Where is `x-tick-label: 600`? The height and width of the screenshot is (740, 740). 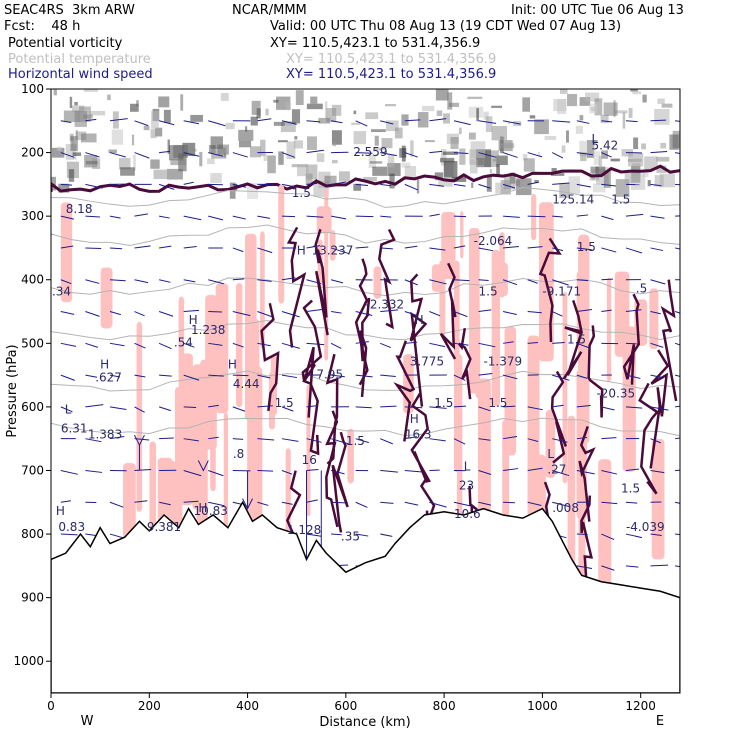 x-tick-label: 600 is located at coordinates (345, 706).